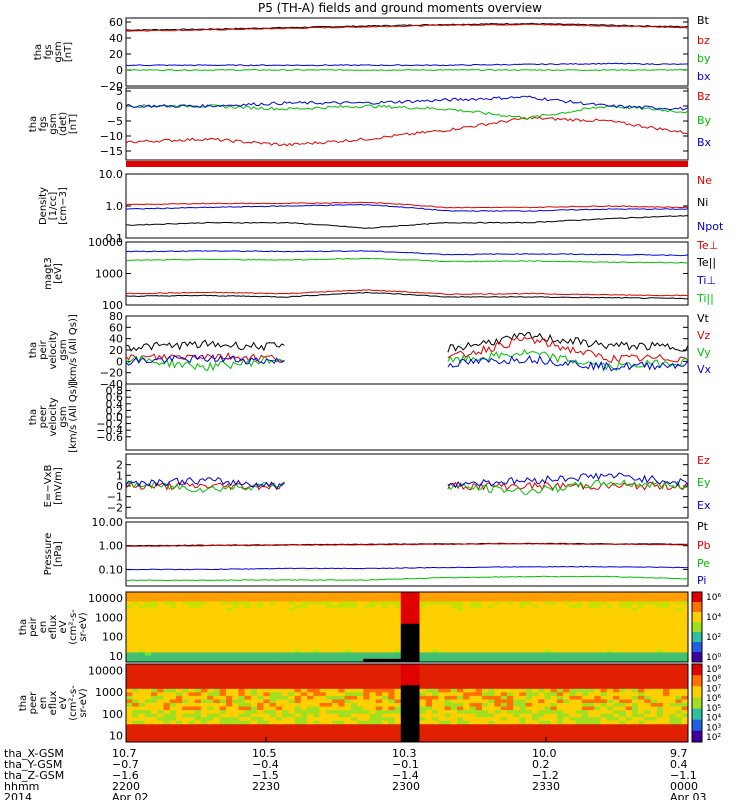 The height and width of the screenshot is (800, 750). Describe the element at coordinates (119, 486) in the screenshot. I see `ytick-label-p7: 0` at that location.